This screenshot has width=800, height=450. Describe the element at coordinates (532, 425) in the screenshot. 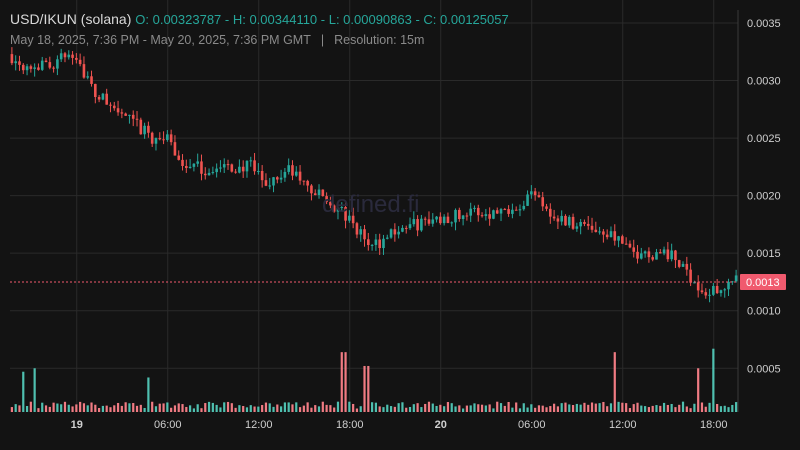

I see `x-tick-label: 06:00` at that location.